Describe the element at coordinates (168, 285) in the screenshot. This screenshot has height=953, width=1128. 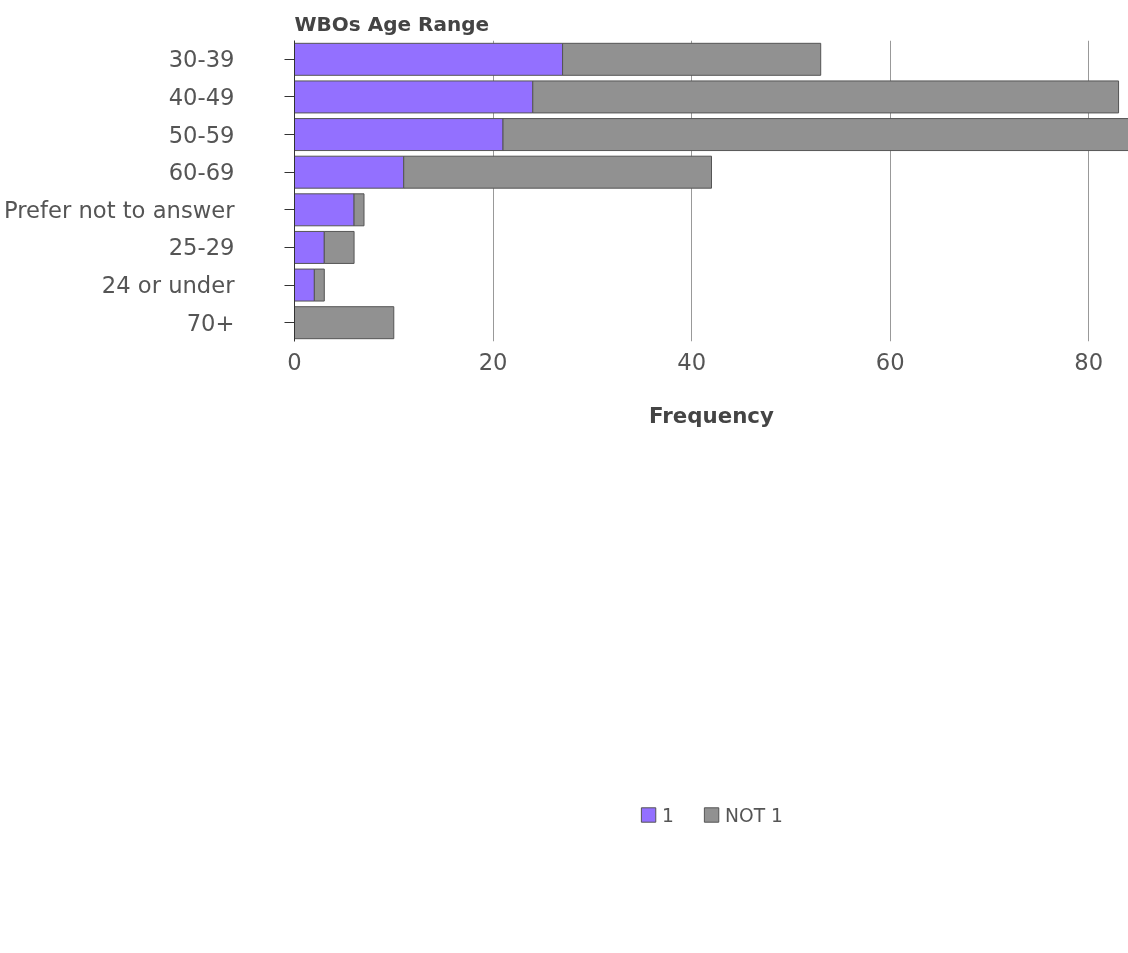
I see `y-tick-label: 24 or under` at that location.